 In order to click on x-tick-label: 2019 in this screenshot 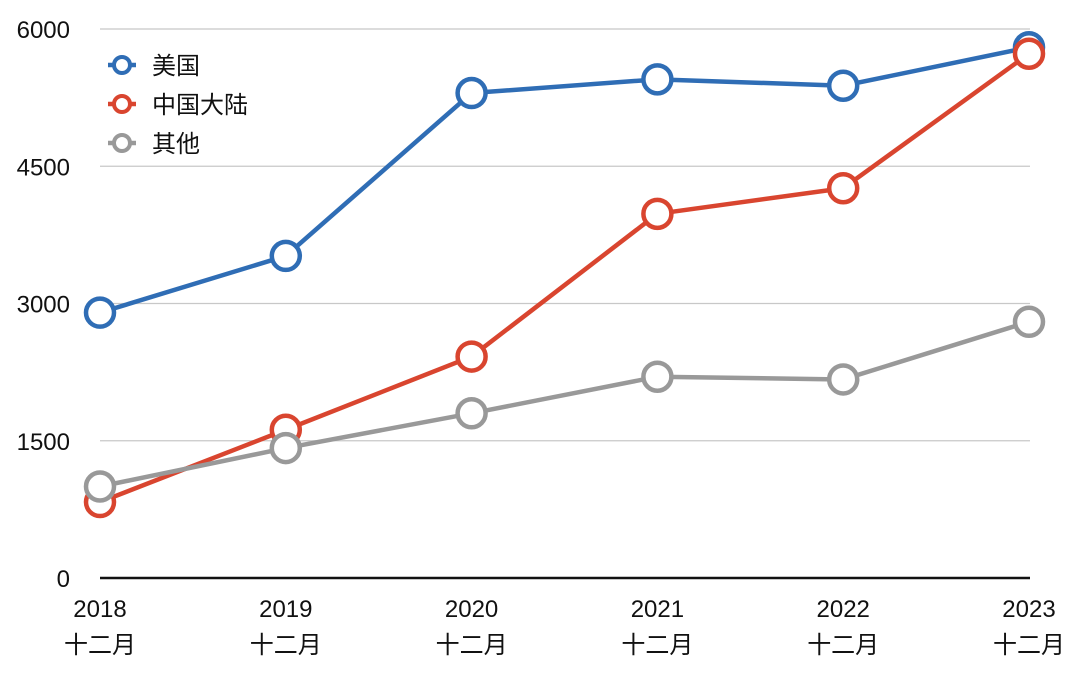, I will do `click(285, 609)`.